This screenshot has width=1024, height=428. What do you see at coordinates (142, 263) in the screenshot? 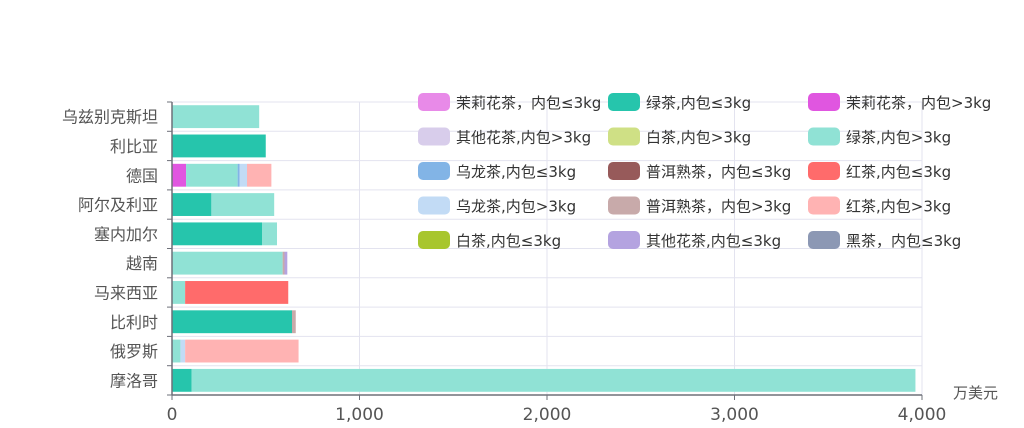
I see `y-tick-label: 越南` at bounding box center [142, 263].